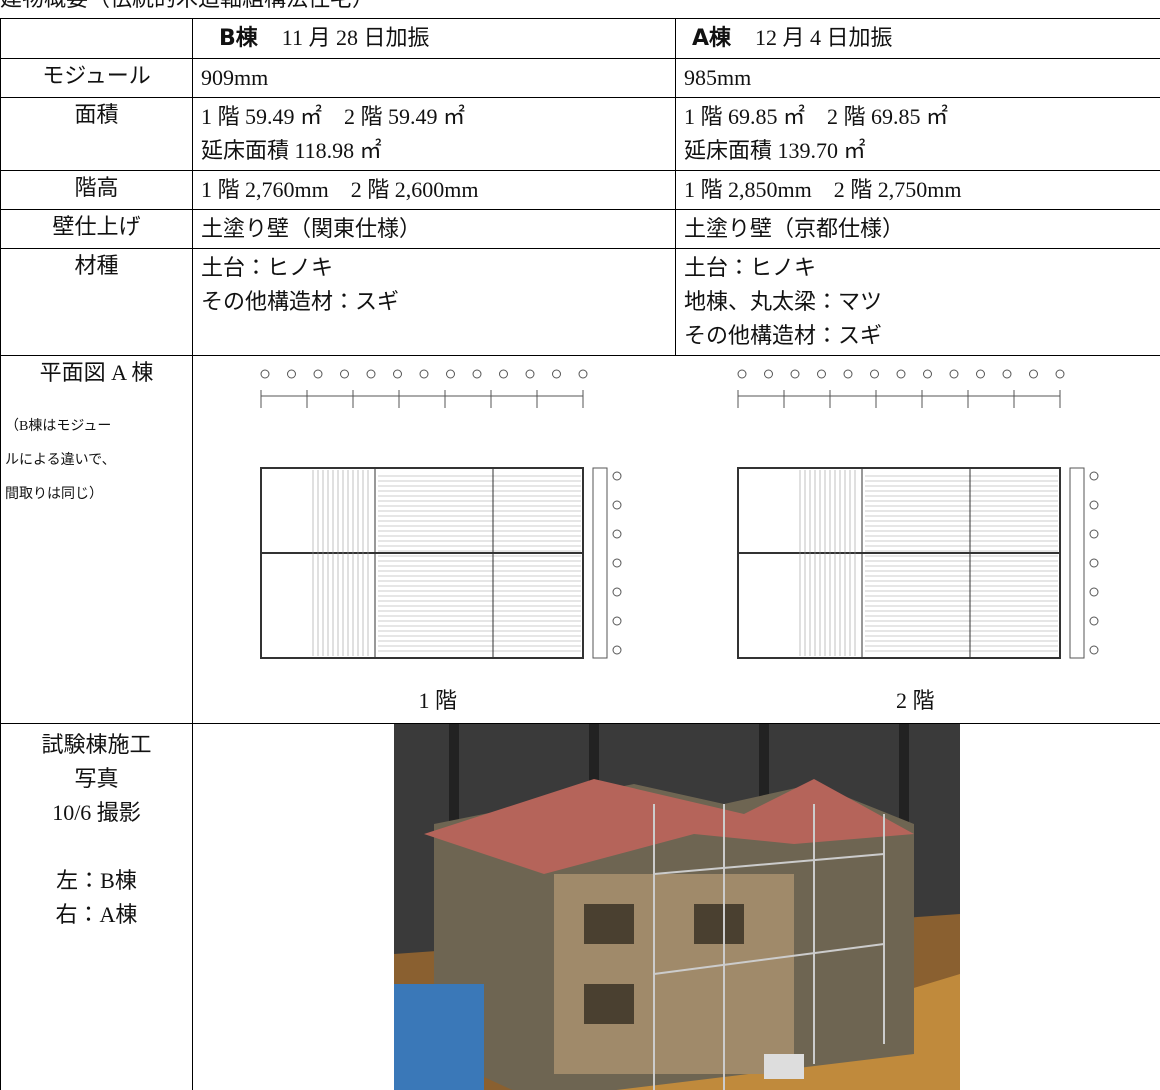 The height and width of the screenshot is (1090, 1160). Describe the element at coordinates (434, 229) in the screenshot. I see `cell: 土塗り壁（関東仕様）` at that location.